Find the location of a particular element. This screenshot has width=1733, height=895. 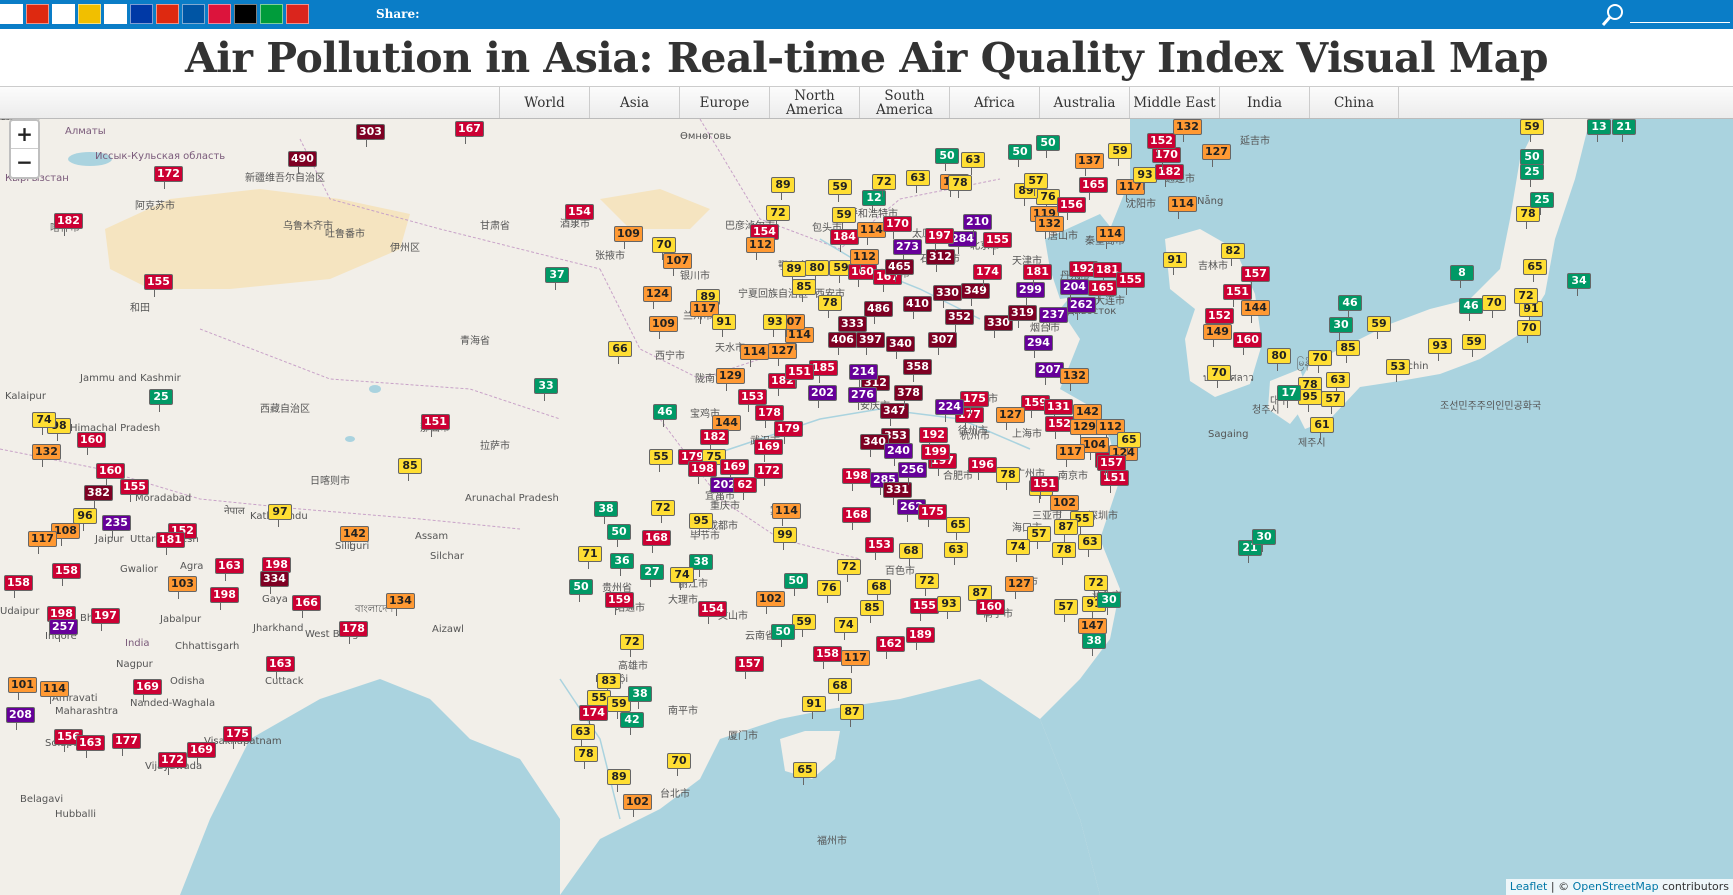

aqi-marker: 152 is located at coordinates (1161, 144).